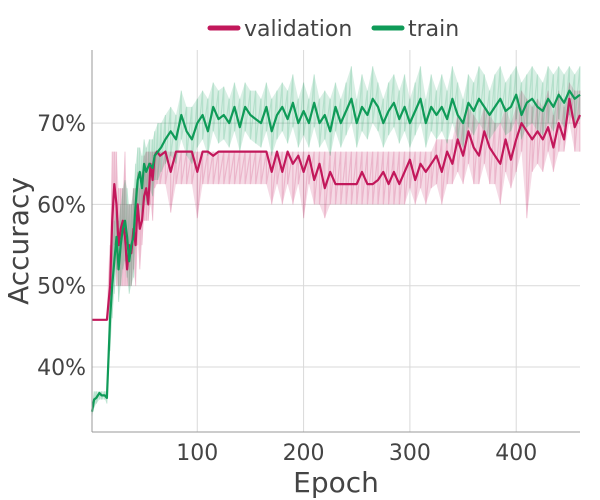 The image size is (600, 500). What do you see at coordinates (516, 453) in the screenshot?
I see `x-tick-label: 400` at bounding box center [516, 453].